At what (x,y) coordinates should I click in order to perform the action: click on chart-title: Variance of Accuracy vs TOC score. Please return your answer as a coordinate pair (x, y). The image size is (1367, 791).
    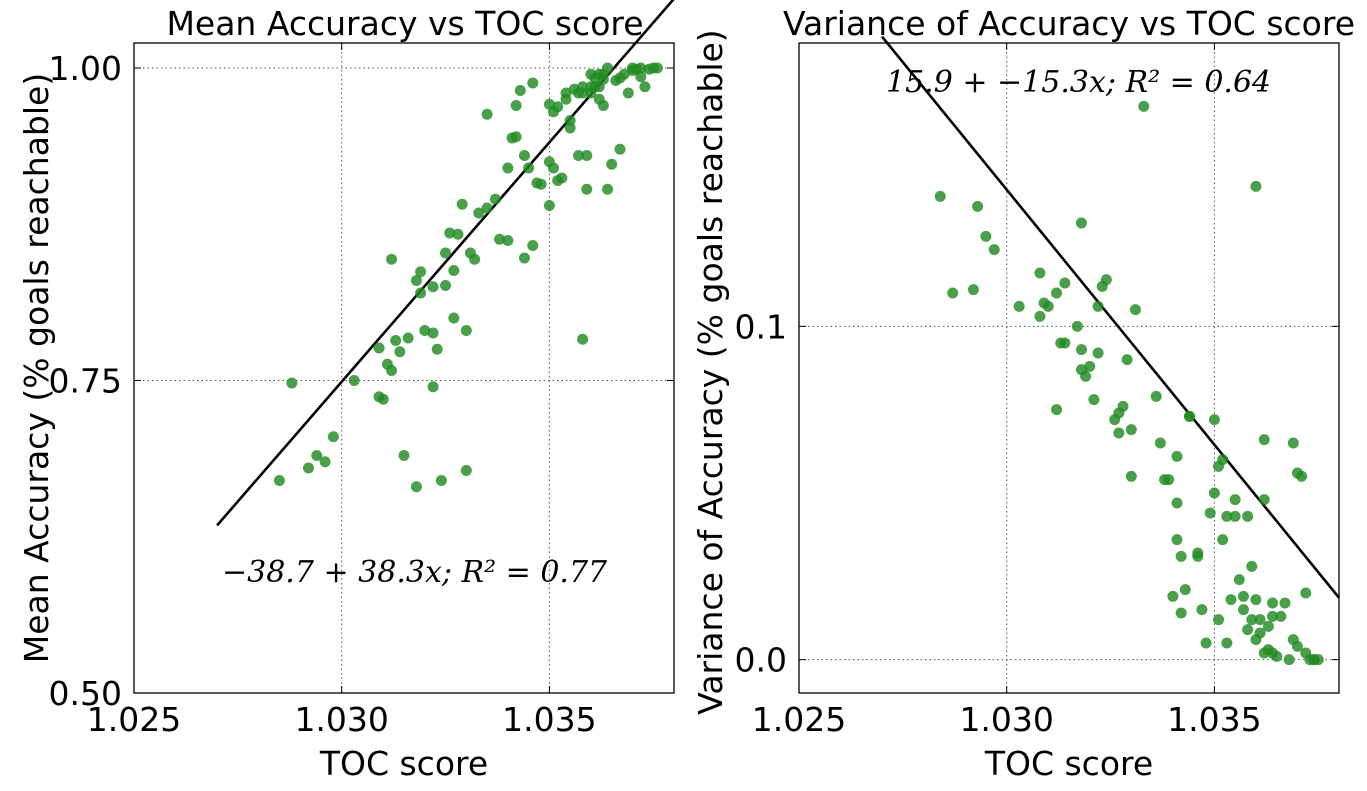
    Looking at the image, I should click on (1069, 23).